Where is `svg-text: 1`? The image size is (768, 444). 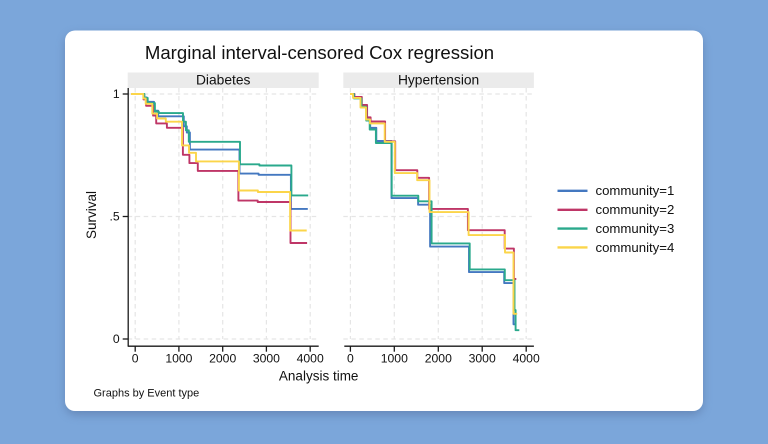
svg-text: 1 is located at coordinates (116, 94).